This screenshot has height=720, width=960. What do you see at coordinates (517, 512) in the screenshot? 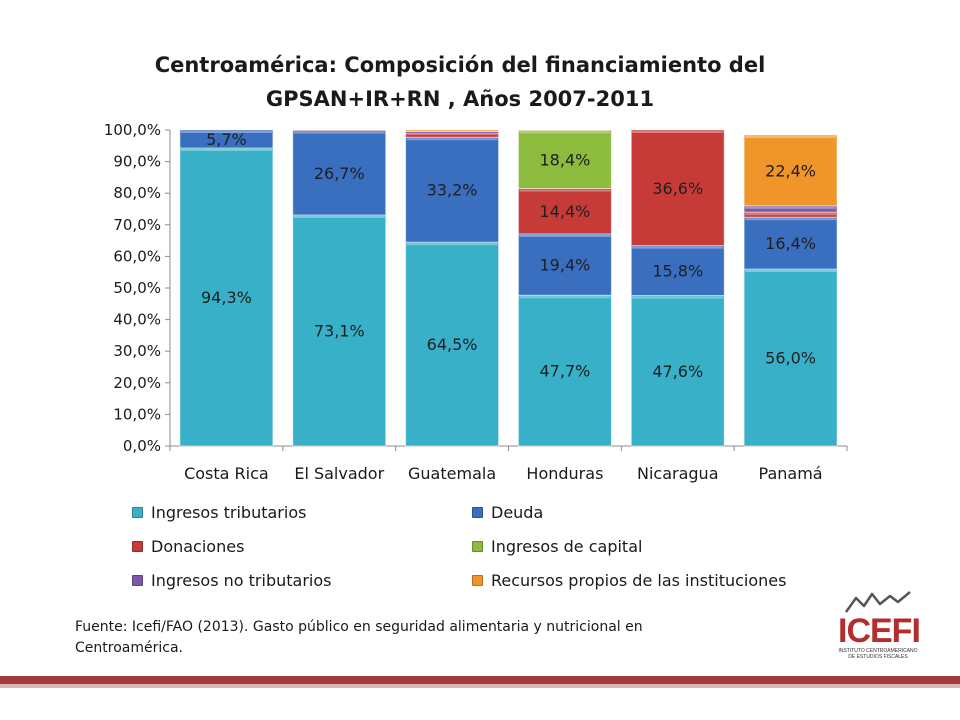
I see `legend-label: Deuda` at bounding box center [517, 512].